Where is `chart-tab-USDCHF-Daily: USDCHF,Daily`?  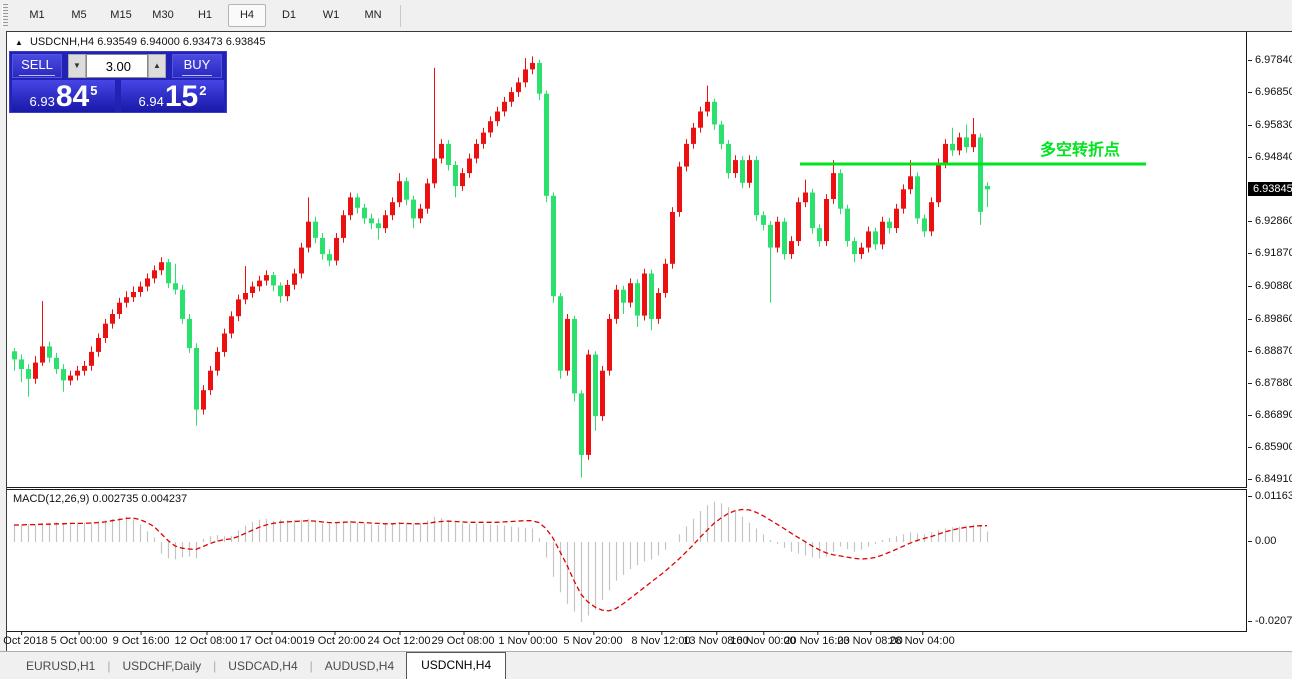
chart-tab-USDCHF-Daily: USDCHF,Daily is located at coordinates (162, 666).